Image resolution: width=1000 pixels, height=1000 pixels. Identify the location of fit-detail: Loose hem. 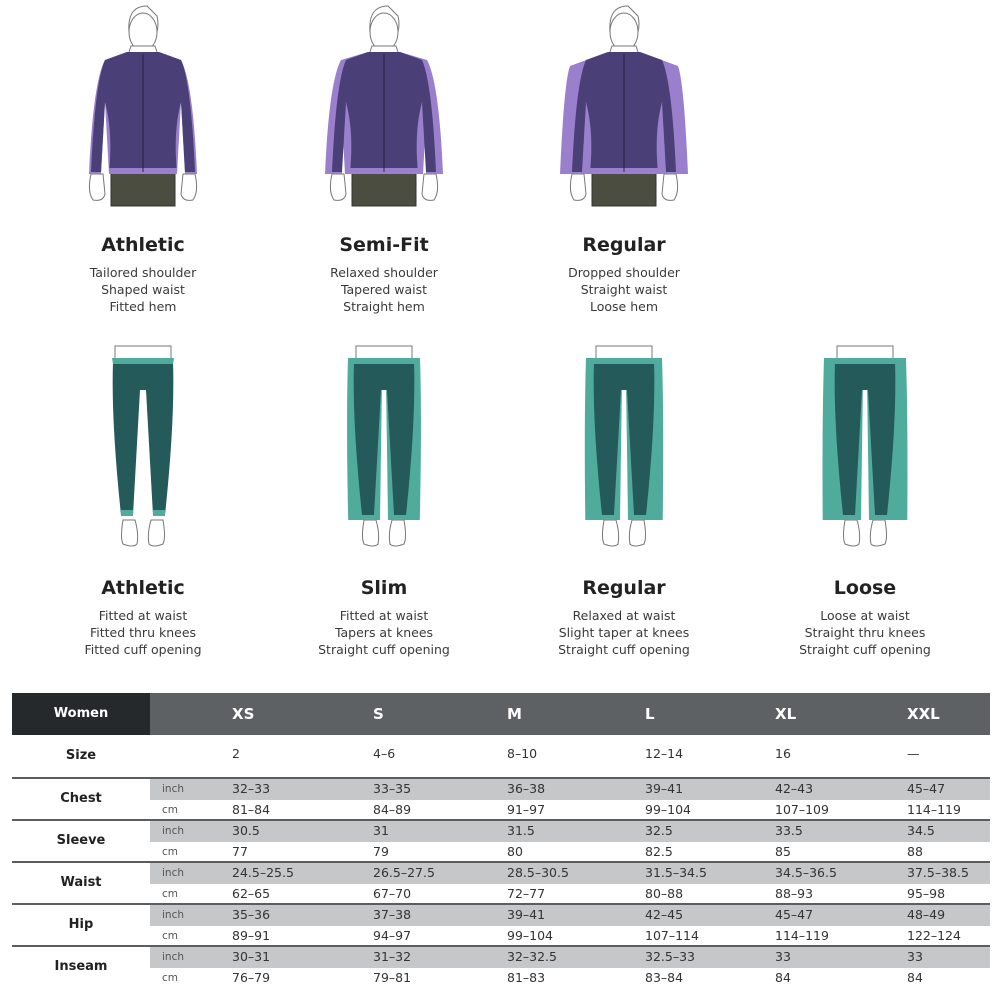
(623, 306).